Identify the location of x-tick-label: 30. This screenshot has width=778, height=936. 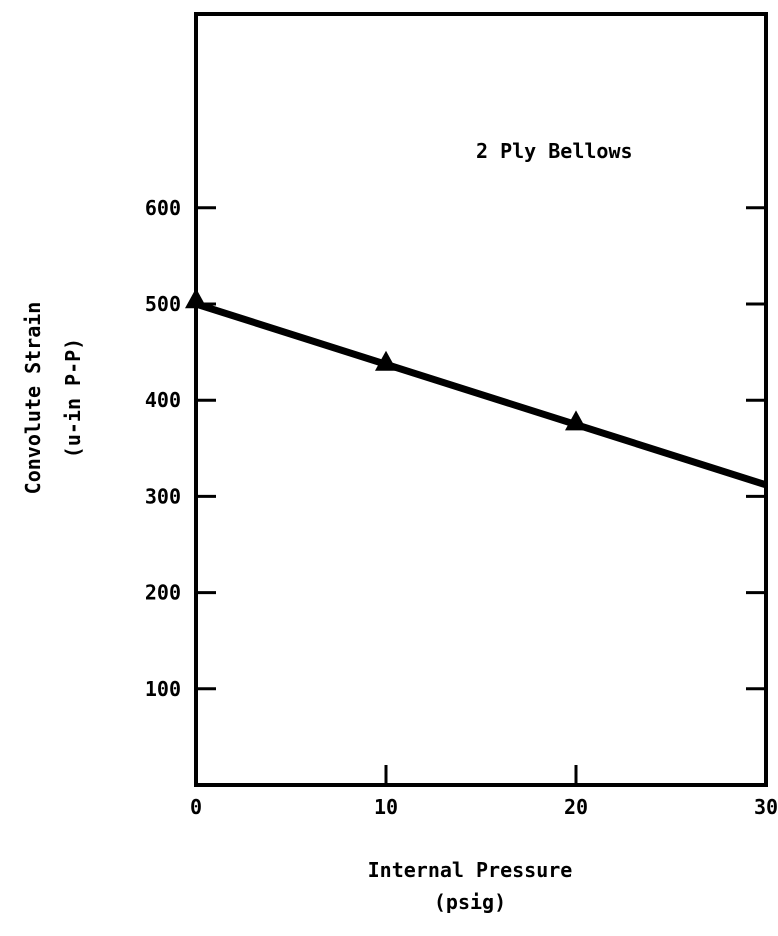
(766, 807).